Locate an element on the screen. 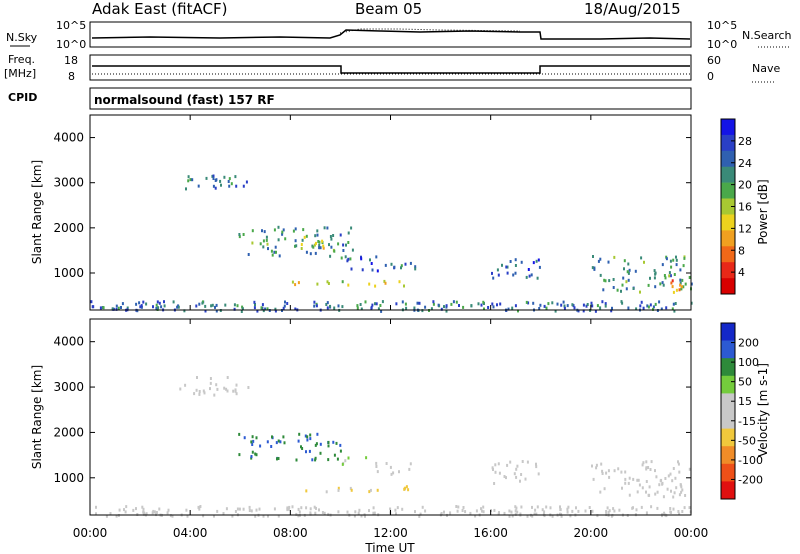  y-tick-label: 3000 is located at coordinates (68, 387).